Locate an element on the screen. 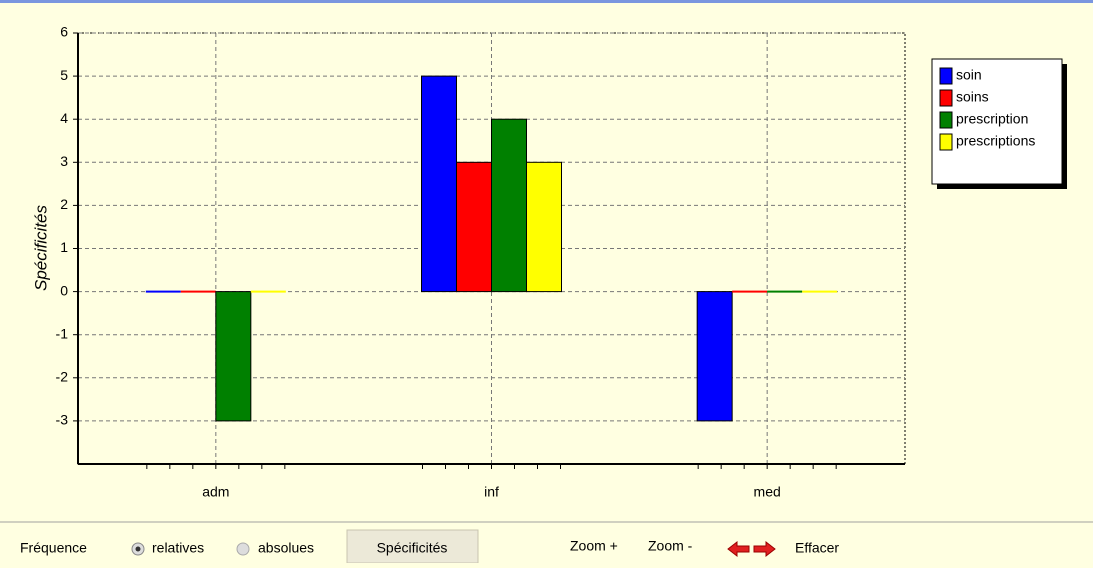 Image resolution: width=1093 pixels, height=568 pixels. y-axis-label: Spécificités is located at coordinates (40, 248).